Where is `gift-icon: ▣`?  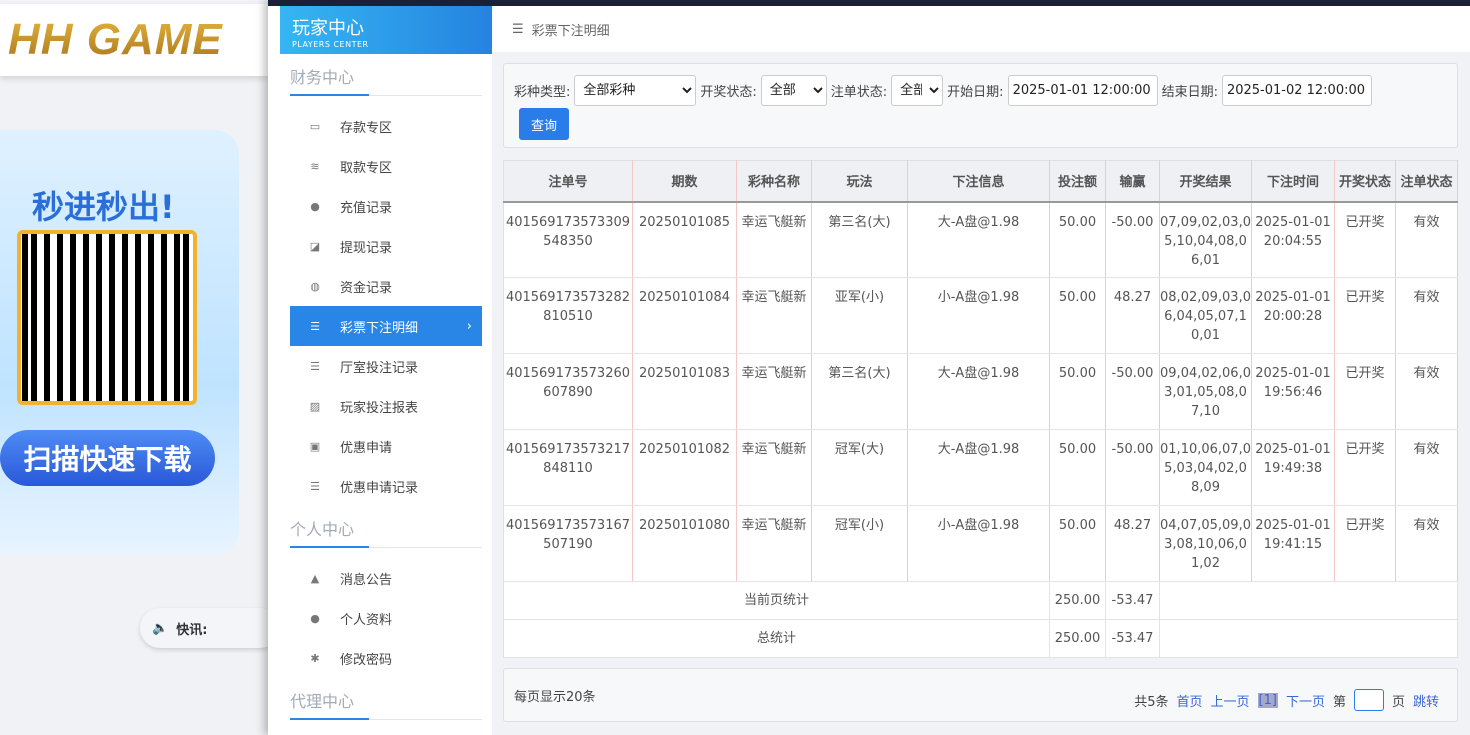 gift-icon: ▣ is located at coordinates (315, 446).